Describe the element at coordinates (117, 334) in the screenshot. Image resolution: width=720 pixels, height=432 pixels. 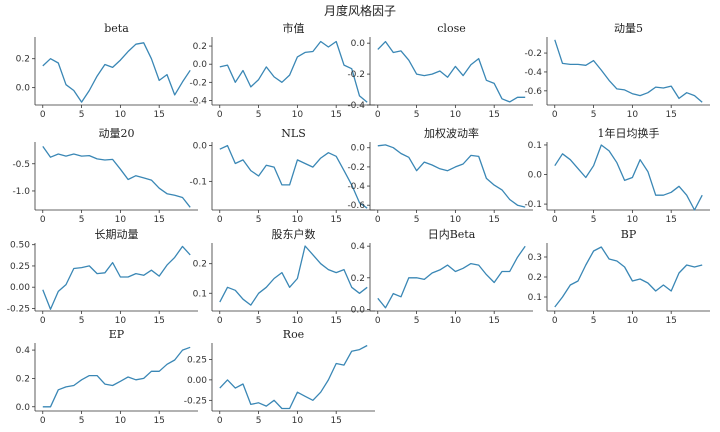
I see `panel-title: EP` at that location.